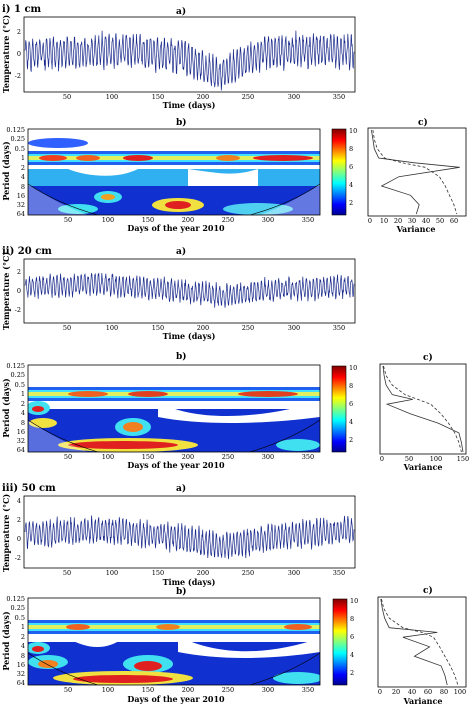 Image resolution: width=474 pixels, height=715 pixels. I want to click on variance-xtick: 40, so click(412, 692).